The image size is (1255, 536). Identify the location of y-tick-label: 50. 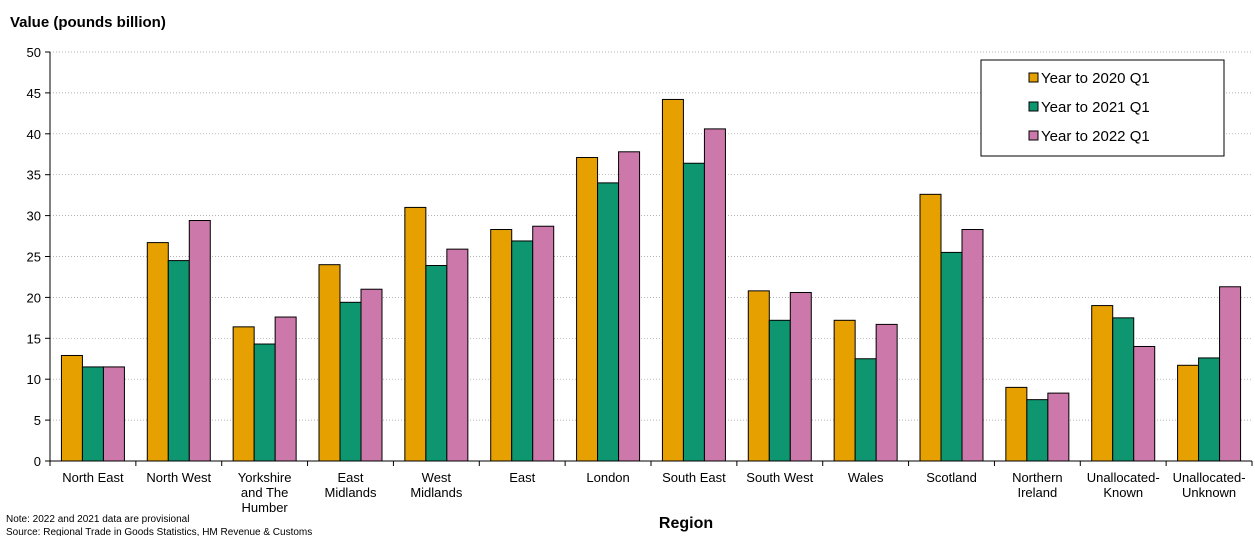
(34, 52).